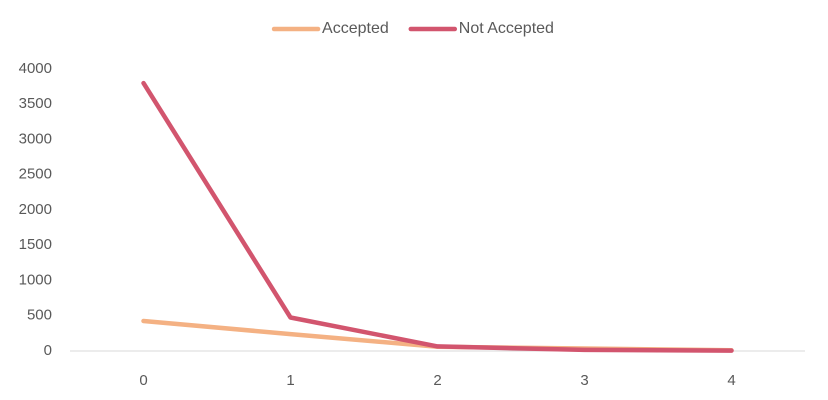 This screenshot has width=828, height=400. Describe the element at coordinates (35, 103) in the screenshot. I see `y-tick-label: 3500` at that location.